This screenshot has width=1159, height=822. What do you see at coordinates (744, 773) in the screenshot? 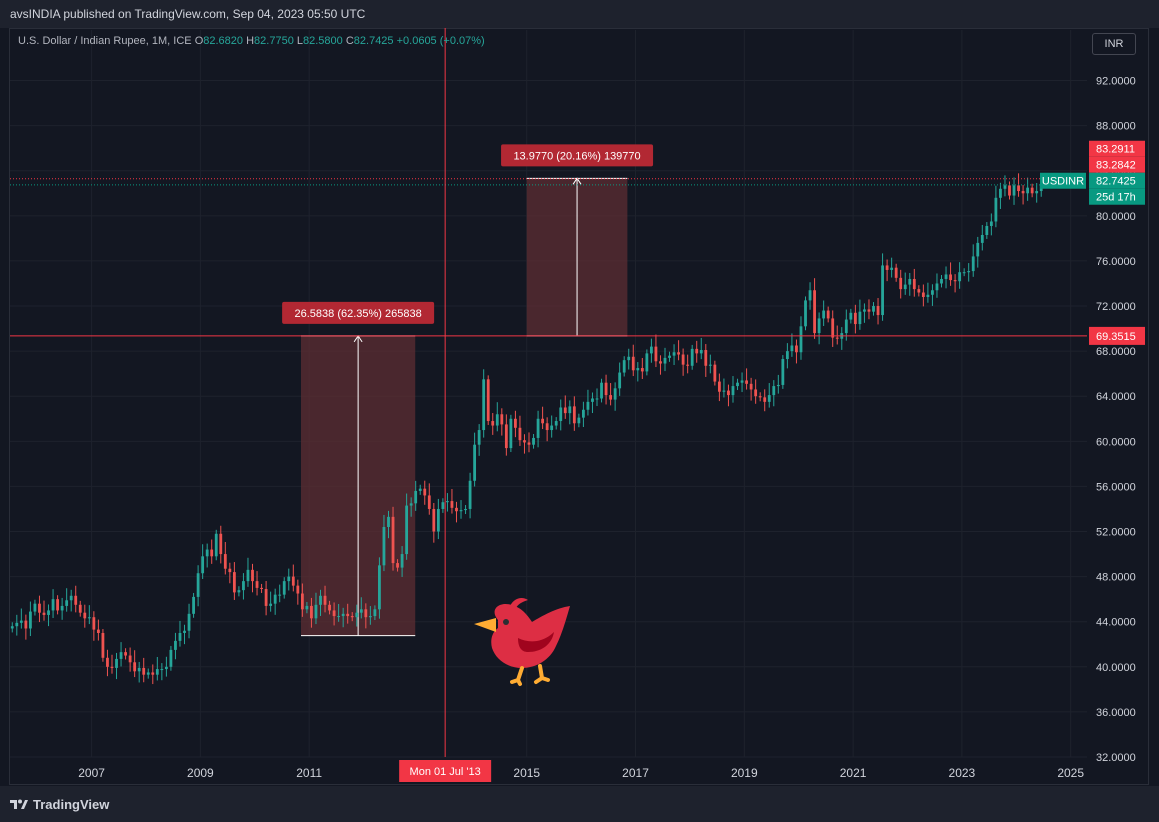
I see `time-tick-label: 2019` at bounding box center [744, 773].